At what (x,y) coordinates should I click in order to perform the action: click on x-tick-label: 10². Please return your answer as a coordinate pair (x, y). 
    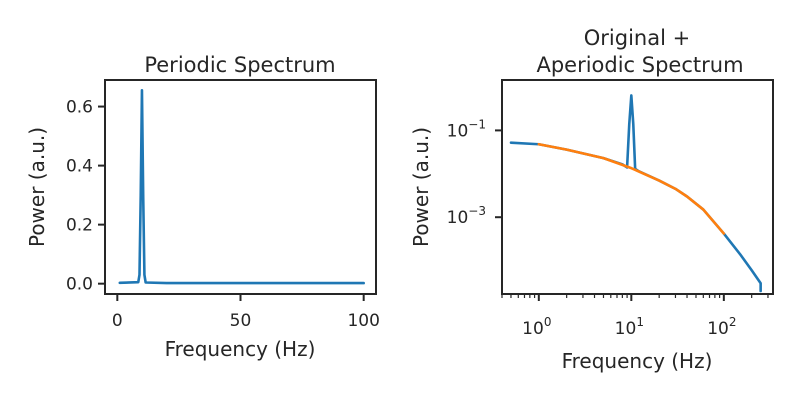
    Looking at the image, I should click on (721, 327).